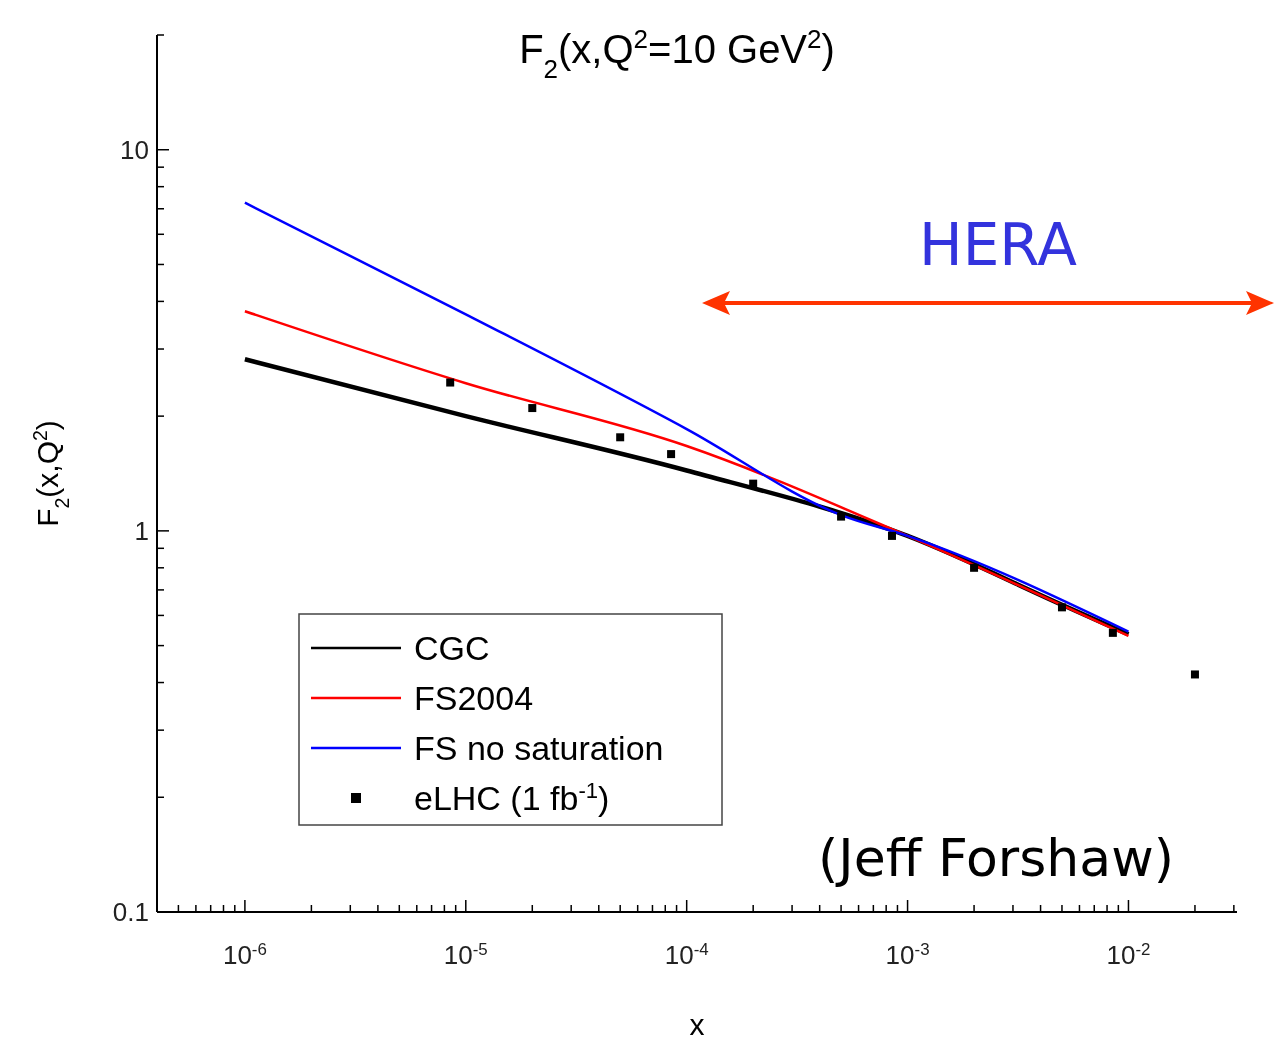 The height and width of the screenshot is (1041, 1282). I want to click on y-tick-label: 10, so click(134, 149).